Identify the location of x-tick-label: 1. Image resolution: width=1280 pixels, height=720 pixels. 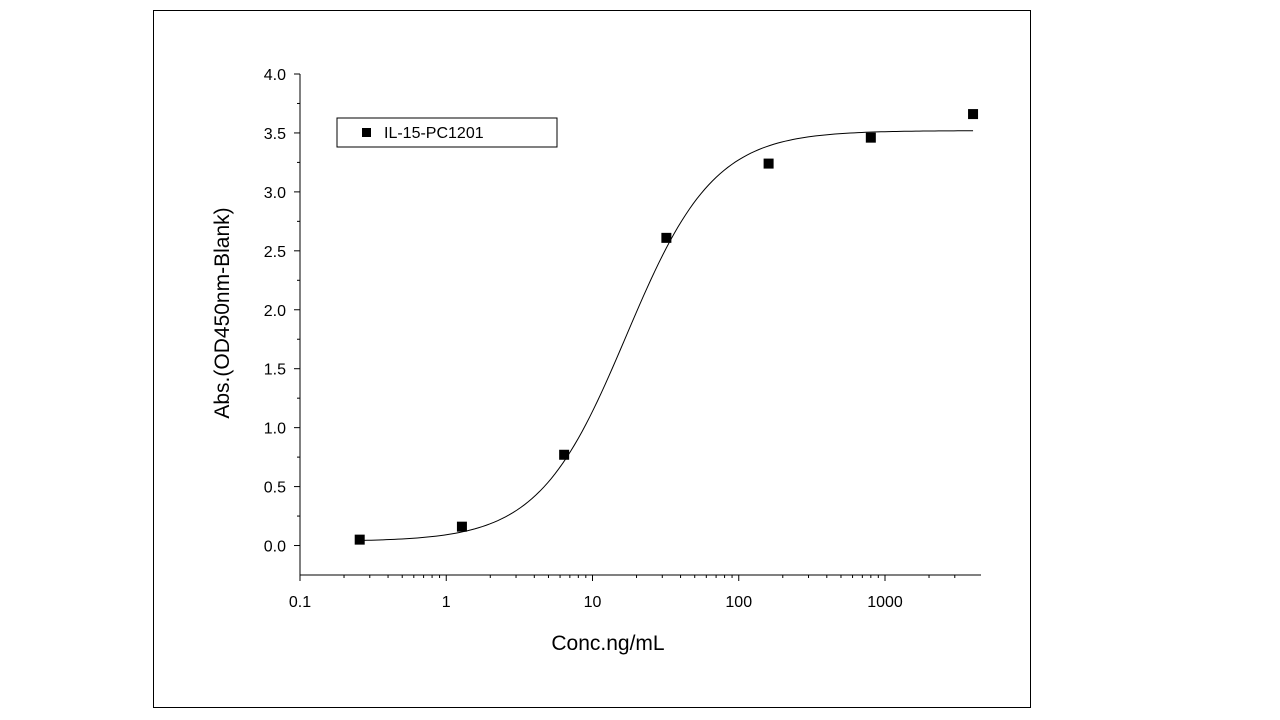
(446, 602).